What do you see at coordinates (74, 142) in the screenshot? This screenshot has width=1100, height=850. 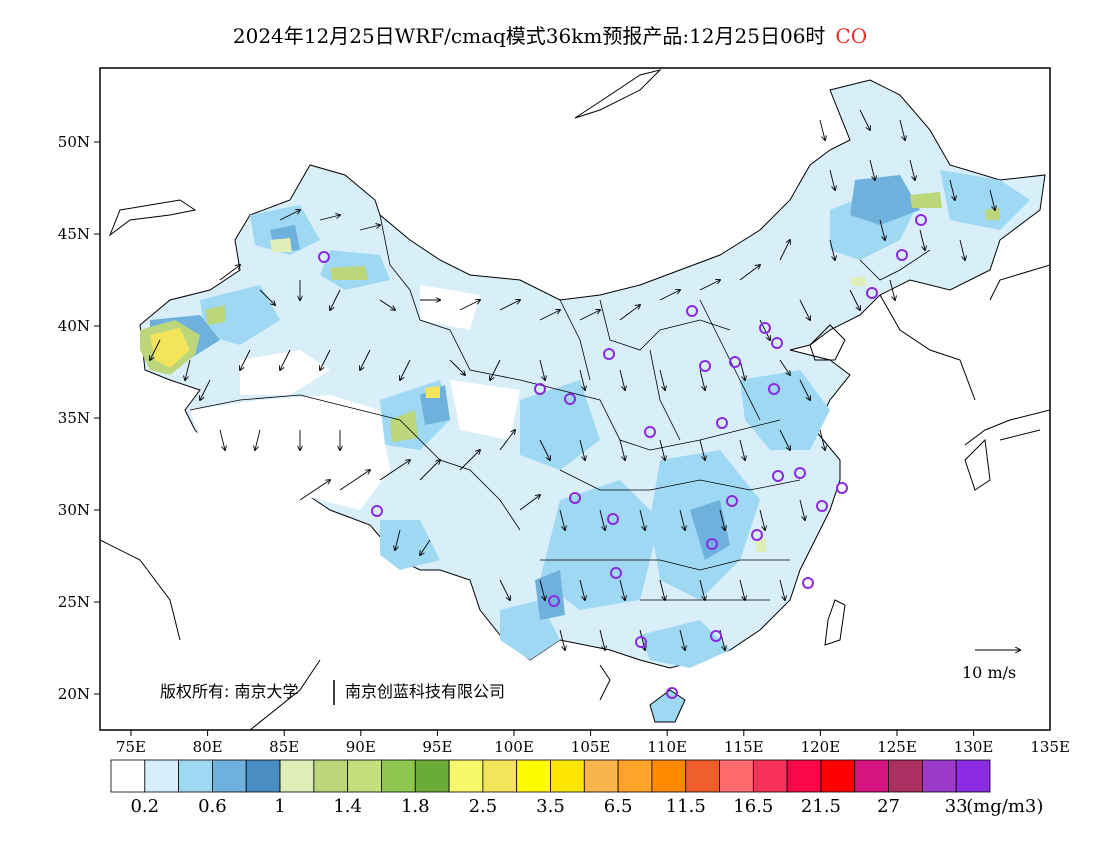 I see `lat-tick-label: 50N` at bounding box center [74, 142].